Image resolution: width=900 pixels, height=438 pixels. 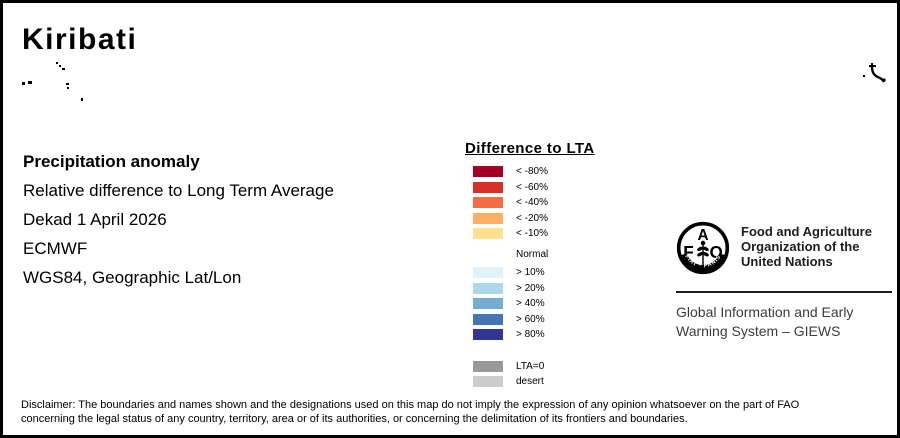 What do you see at coordinates (784, 292) in the screenshot?
I see `brand-divider` at bounding box center [784, 292].